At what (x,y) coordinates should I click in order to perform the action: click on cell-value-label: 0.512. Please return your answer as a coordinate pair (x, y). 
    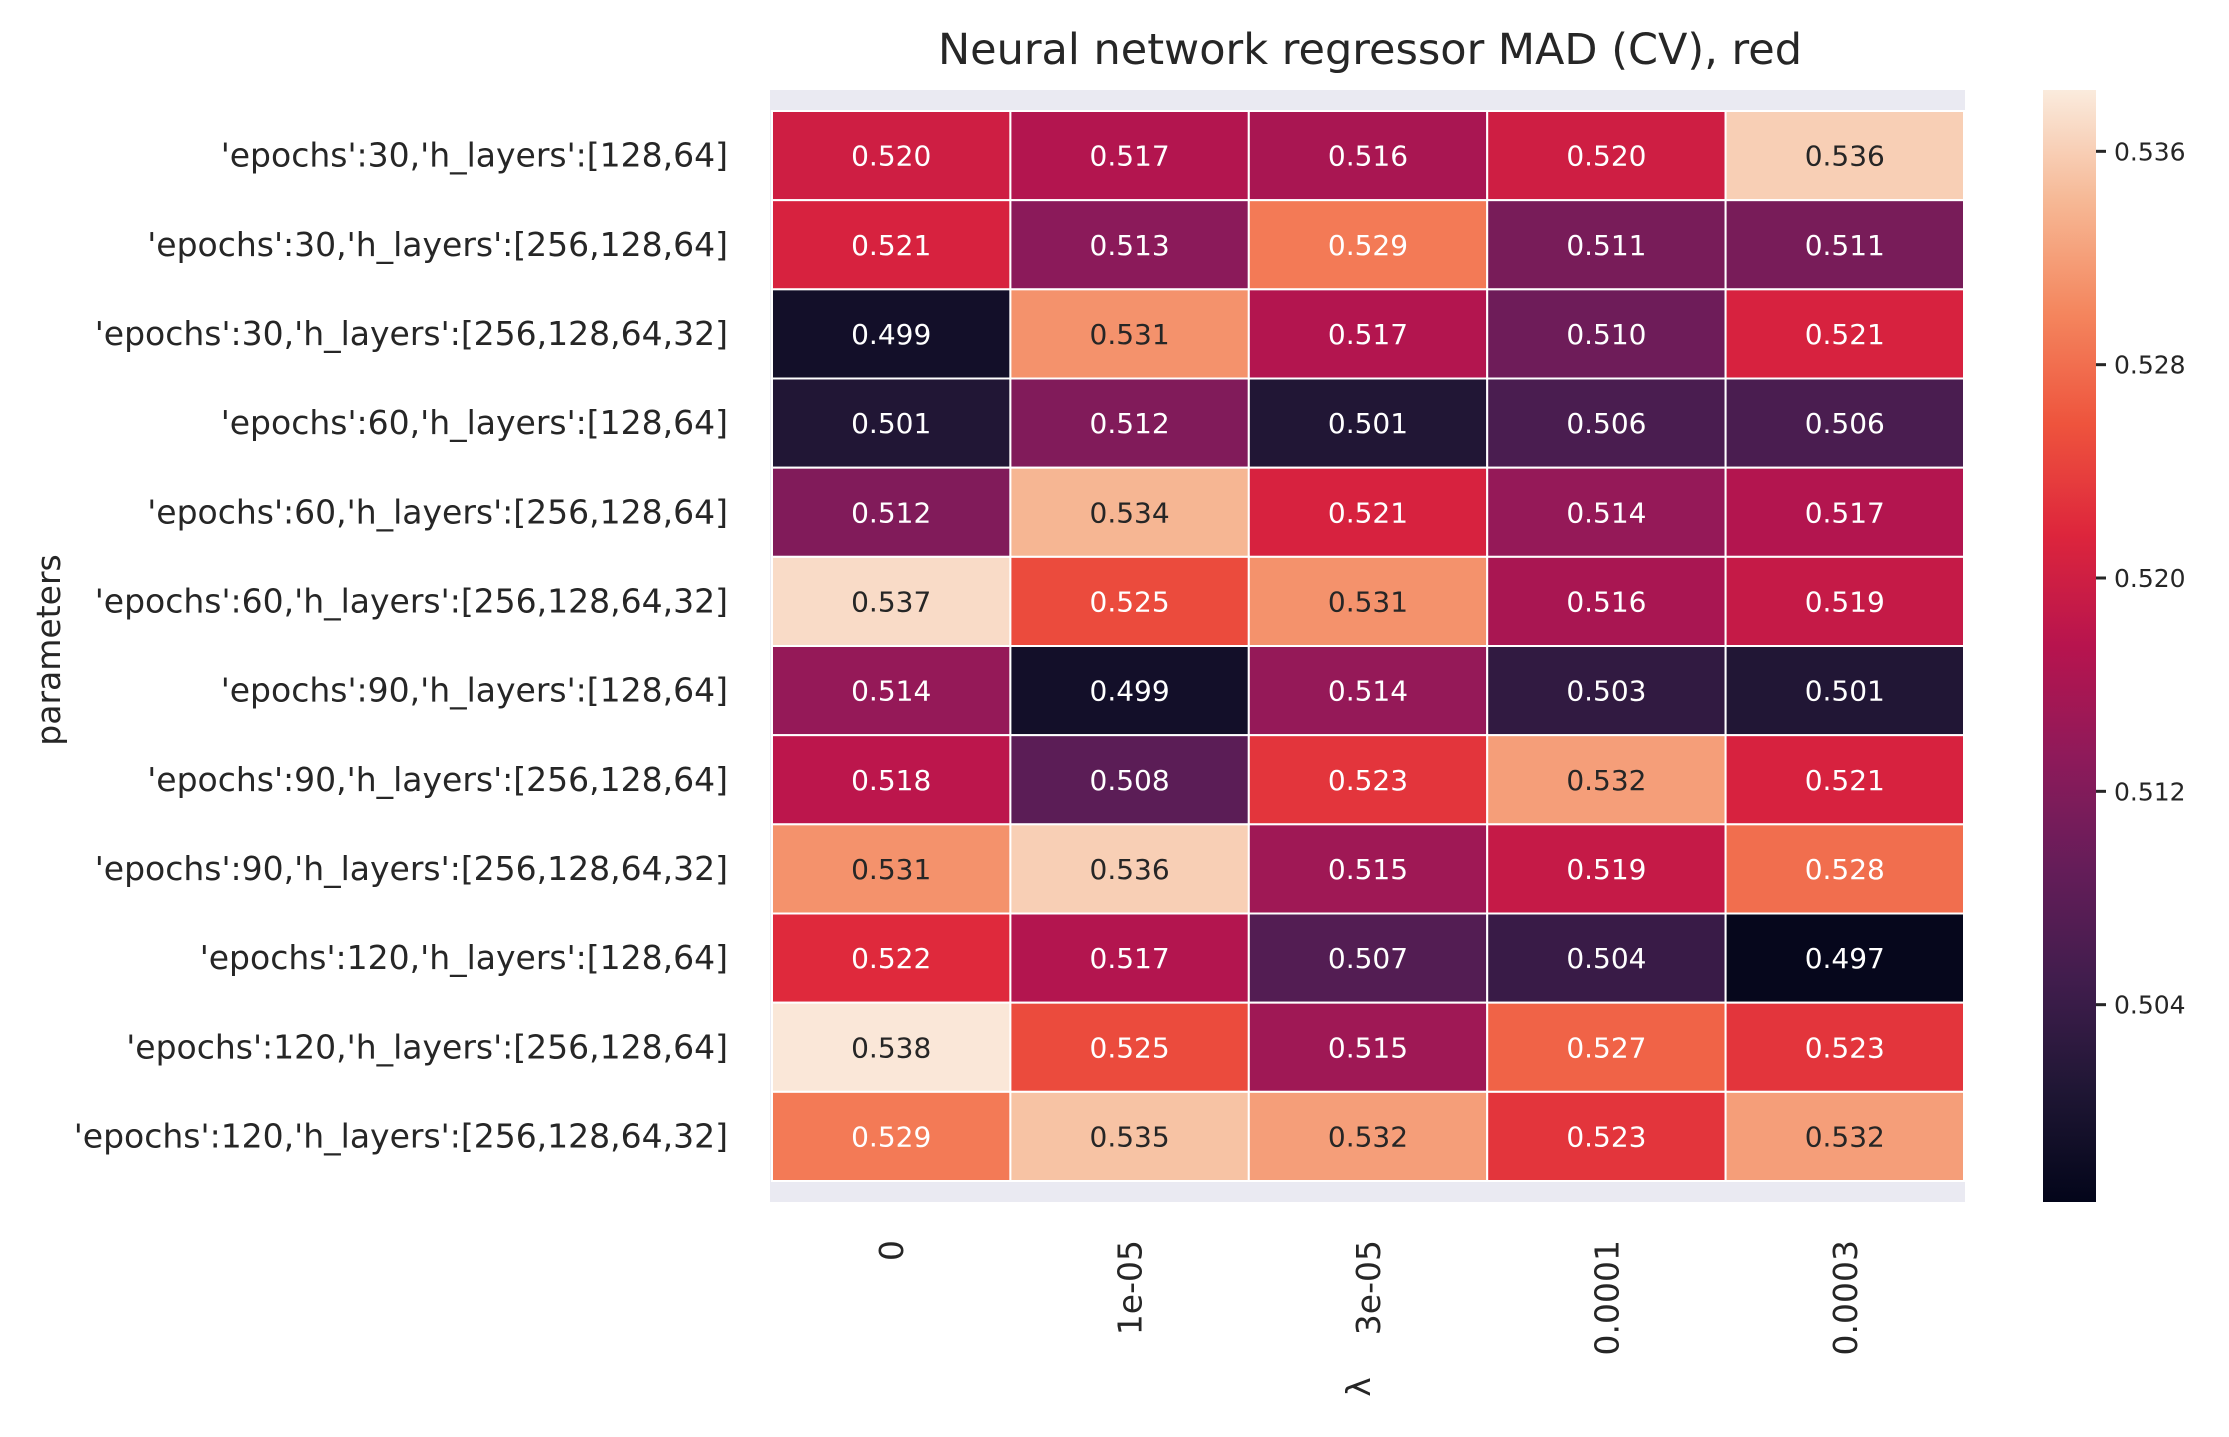
    Looking at the image, I should click on (1130, 423).